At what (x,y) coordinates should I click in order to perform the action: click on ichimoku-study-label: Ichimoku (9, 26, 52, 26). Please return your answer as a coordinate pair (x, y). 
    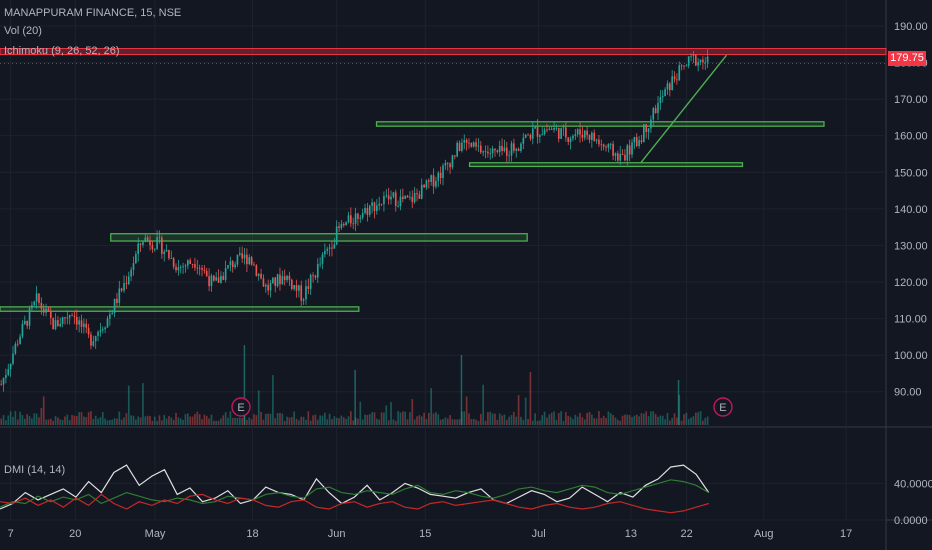
    Looking at the image, I should click on (62, 51).